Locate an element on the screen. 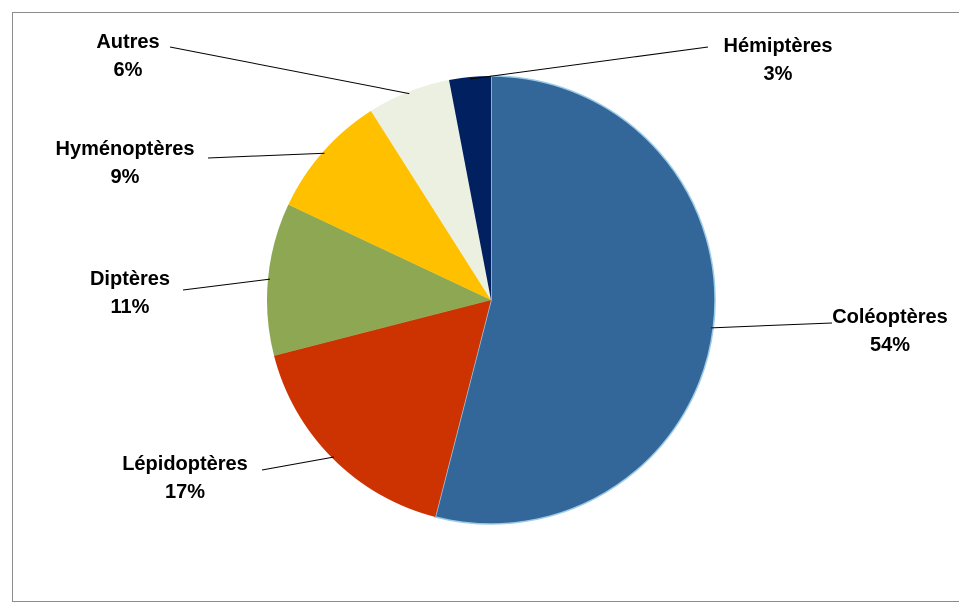 This screenshot has height=602, width=959. slice-value-label: 54% is located at coordinates (890, 345).